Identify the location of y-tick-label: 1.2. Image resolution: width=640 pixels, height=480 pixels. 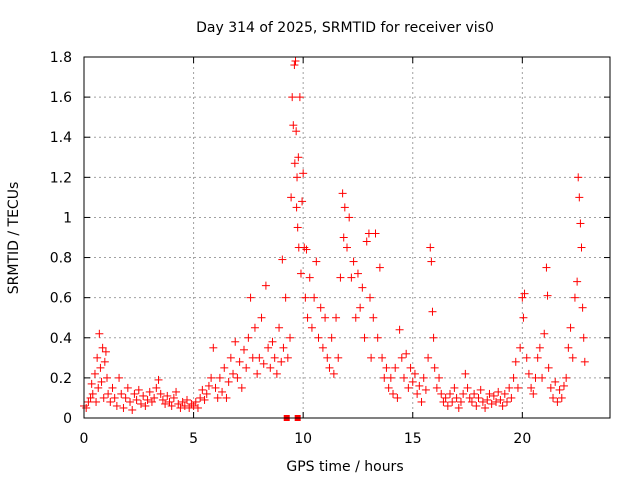
(61, 178).